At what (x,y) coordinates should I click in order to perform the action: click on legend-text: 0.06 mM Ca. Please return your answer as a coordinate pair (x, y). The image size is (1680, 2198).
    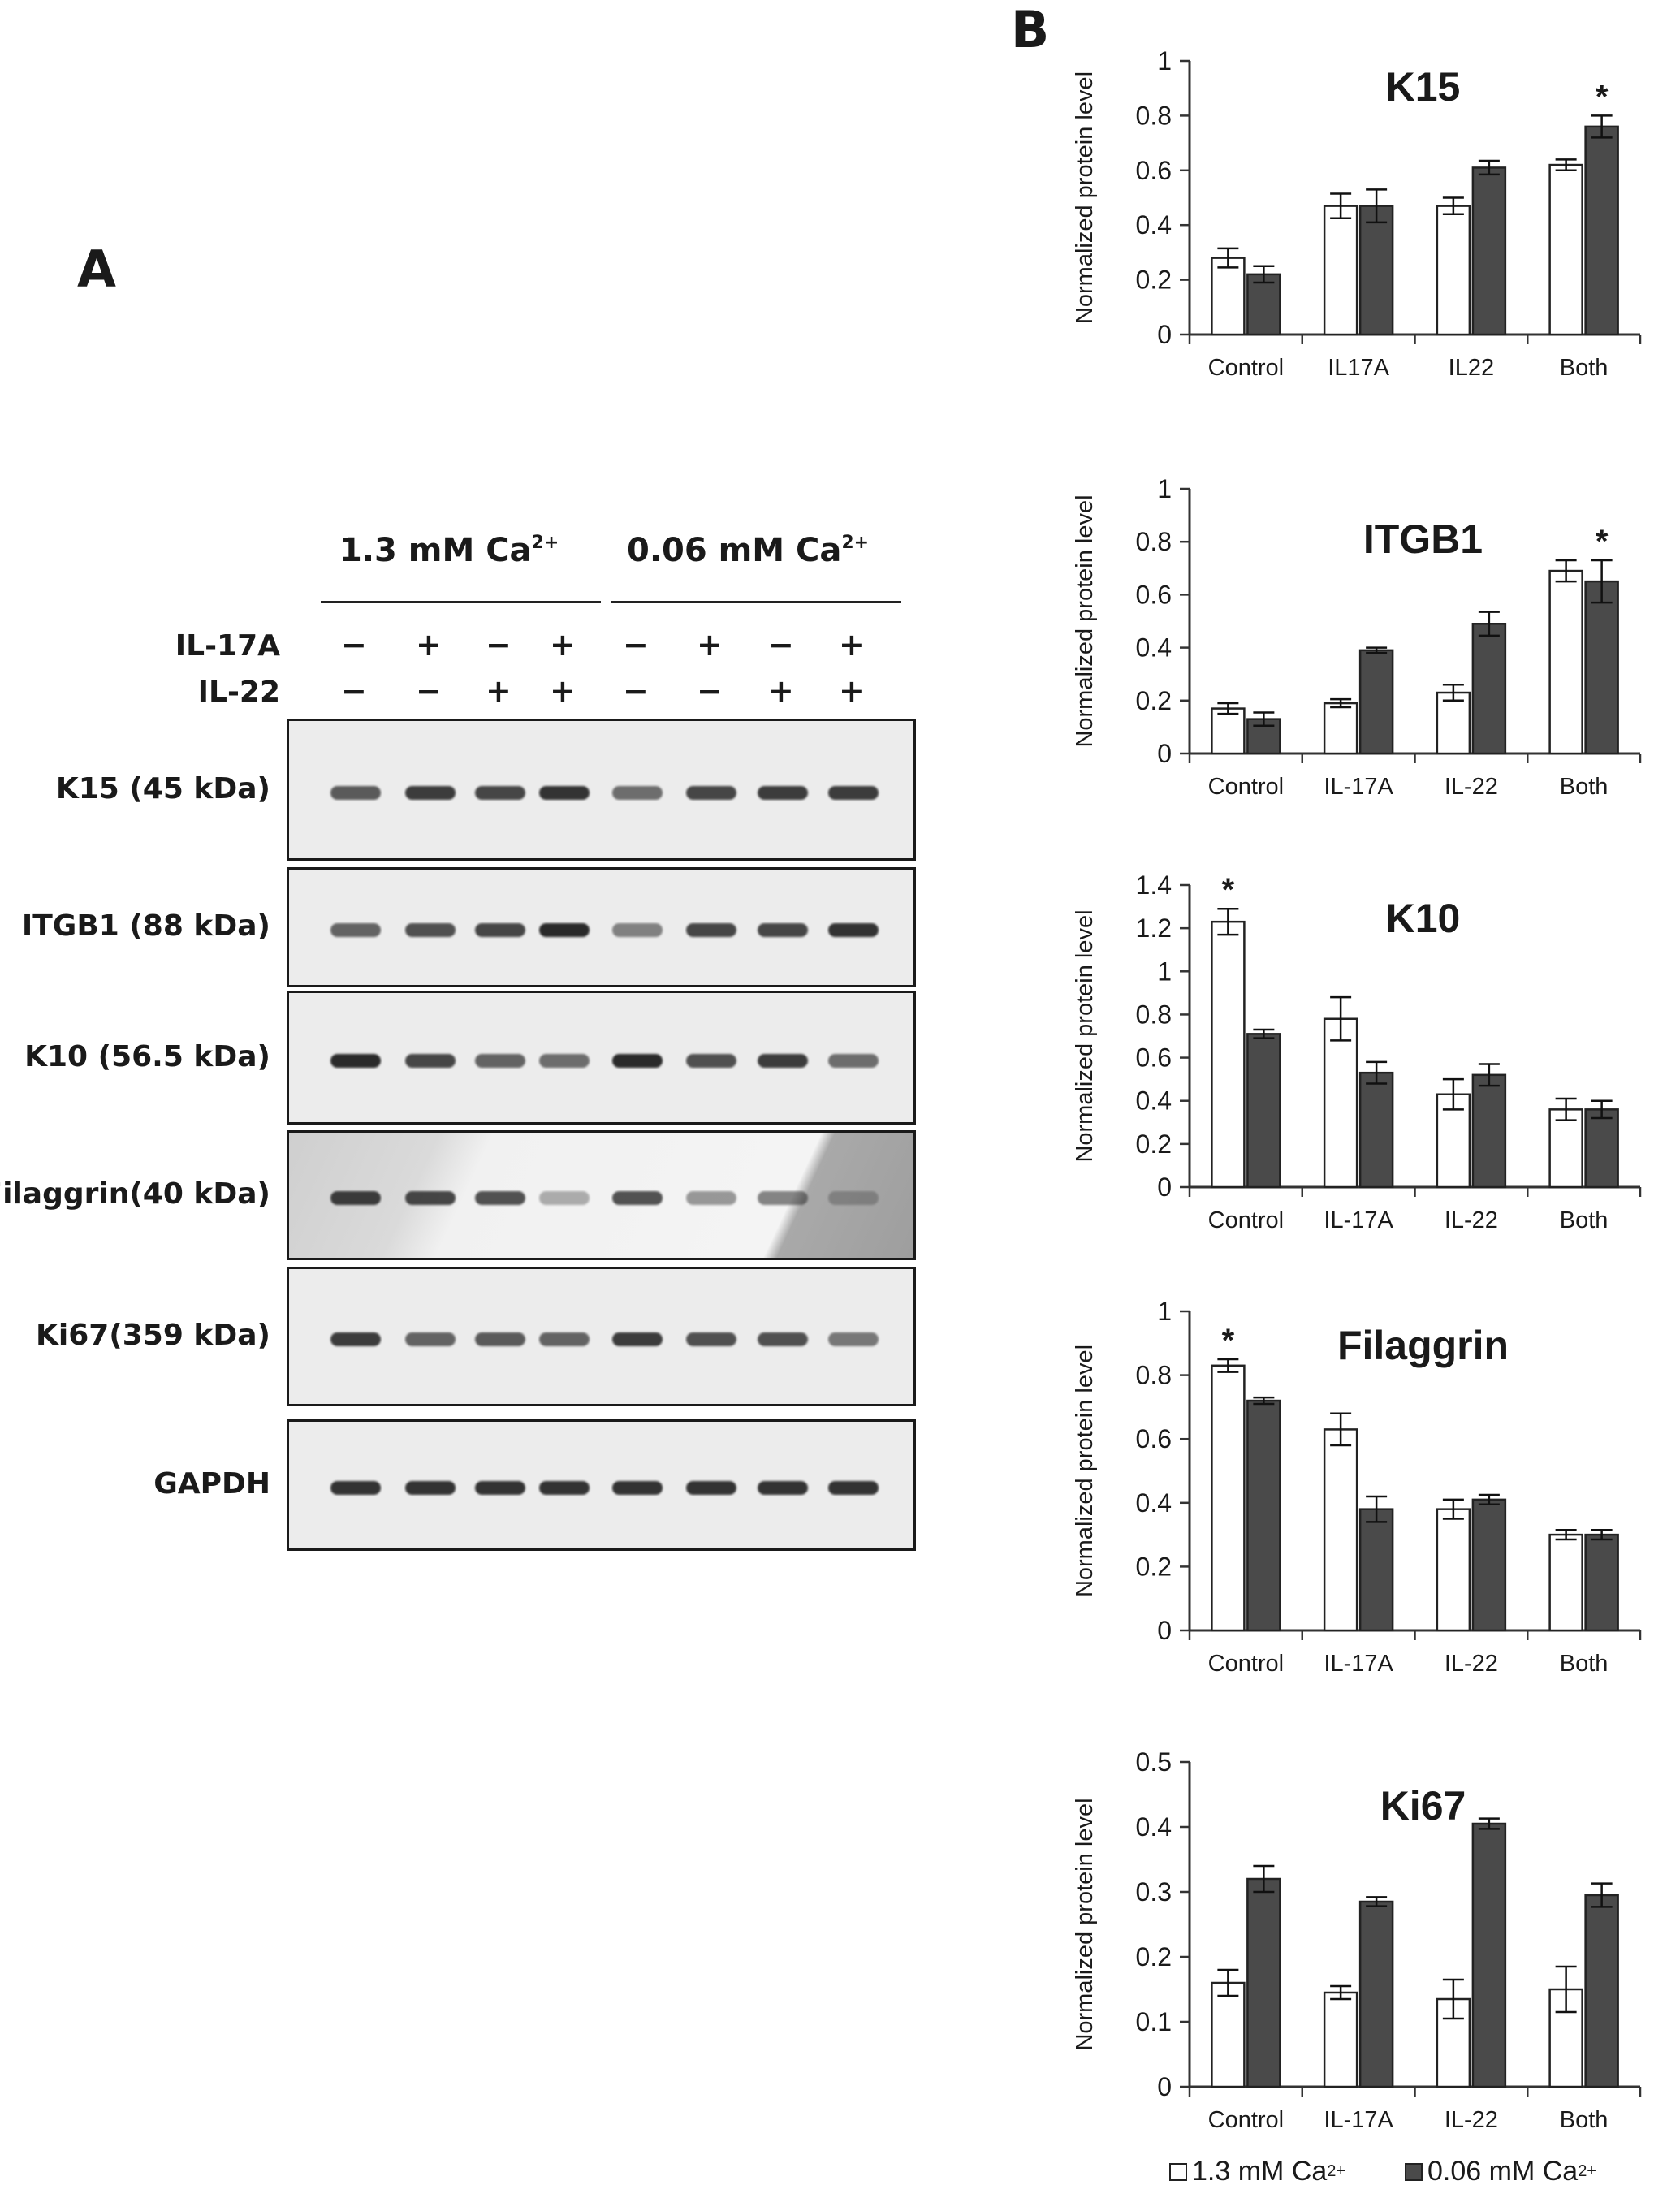
    Looking at the image, I should click on (1503, 2171).